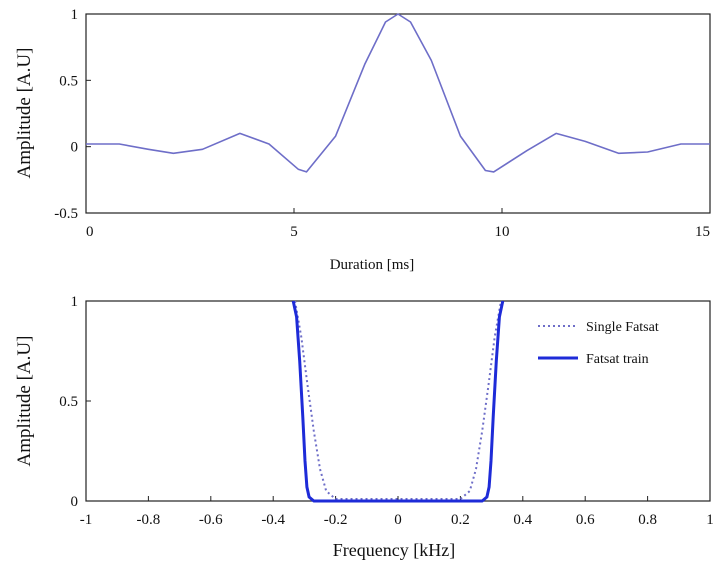 The width and height of the screenshot is (720, 568). I want to click on frequency-y-tick-label: 0.5, so click(68, 402).